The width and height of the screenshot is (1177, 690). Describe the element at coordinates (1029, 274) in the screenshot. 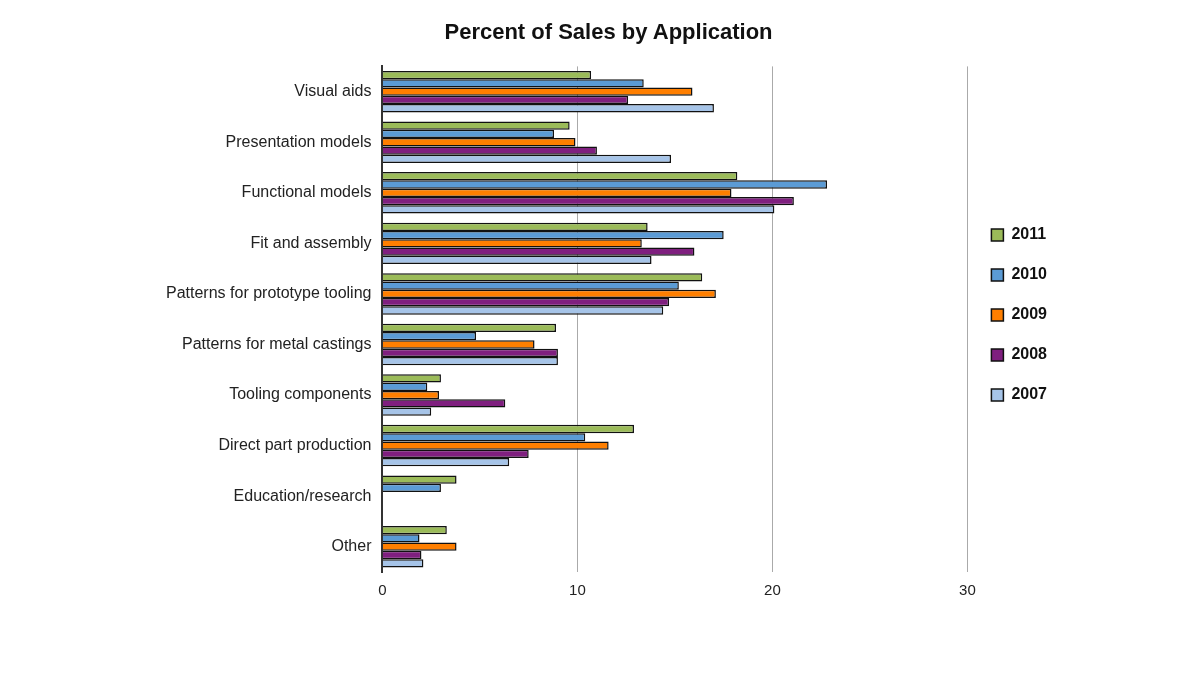

I see `legend-label: 2010` at that location.